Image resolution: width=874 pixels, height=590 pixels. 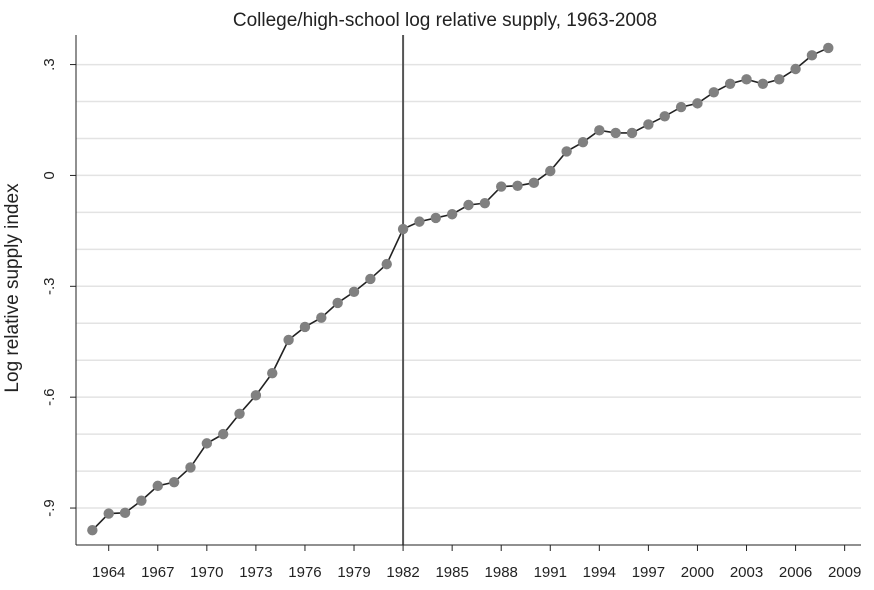 What do you see at coordinates (844, 572) in the screenshot?
I see `x-tick-label: 2009` at bounding box center [844, 572].